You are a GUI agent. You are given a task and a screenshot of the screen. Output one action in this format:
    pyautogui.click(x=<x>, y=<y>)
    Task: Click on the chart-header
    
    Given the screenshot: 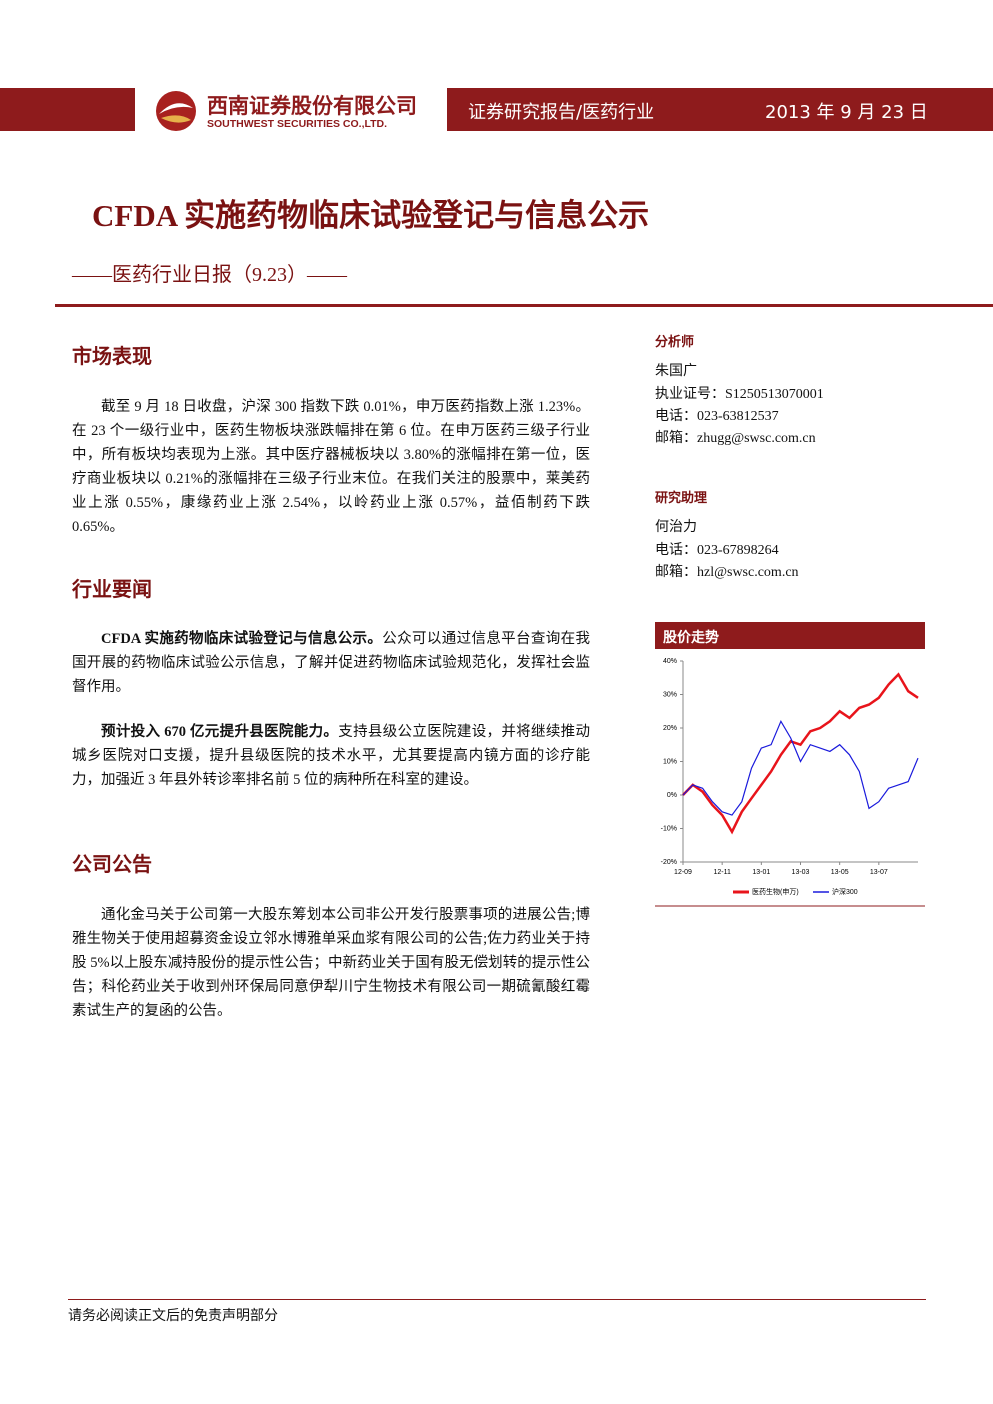 What is the action you would take?
    pyautogui.click(x=790, y=635)
    